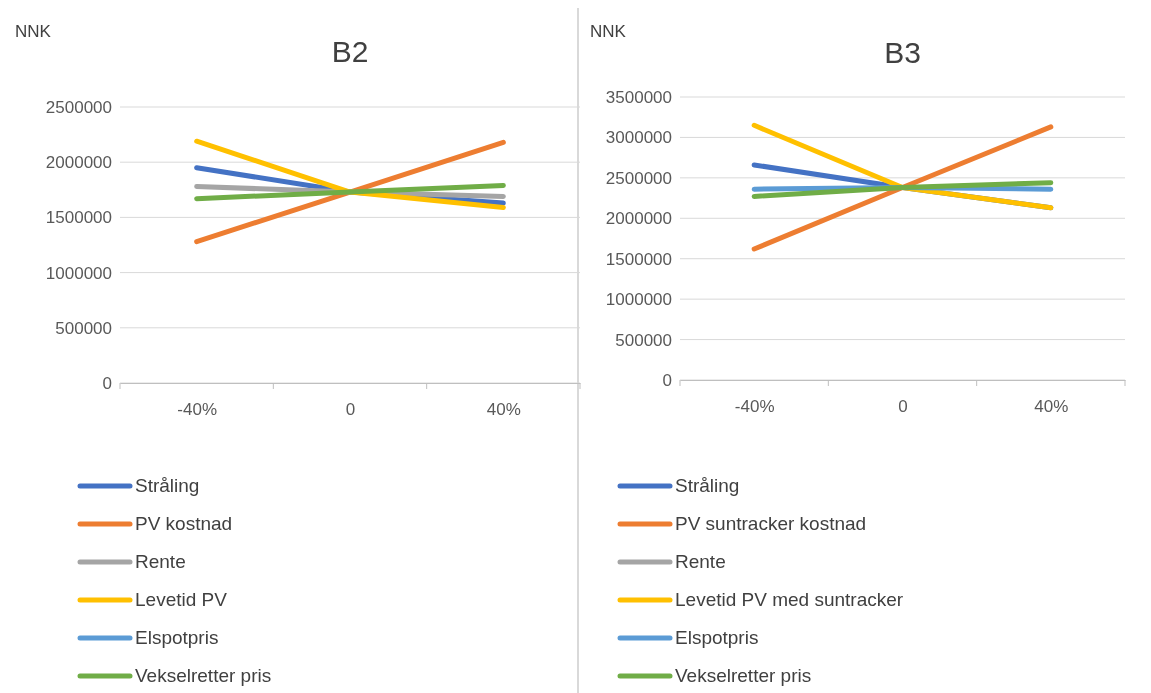 The width and height of the screenshot is (1151, 693). What do you see at coordinates (181, 599) in the screenshot?
I see `legend-label: Levetid PV` at bounding box center [181, 599].